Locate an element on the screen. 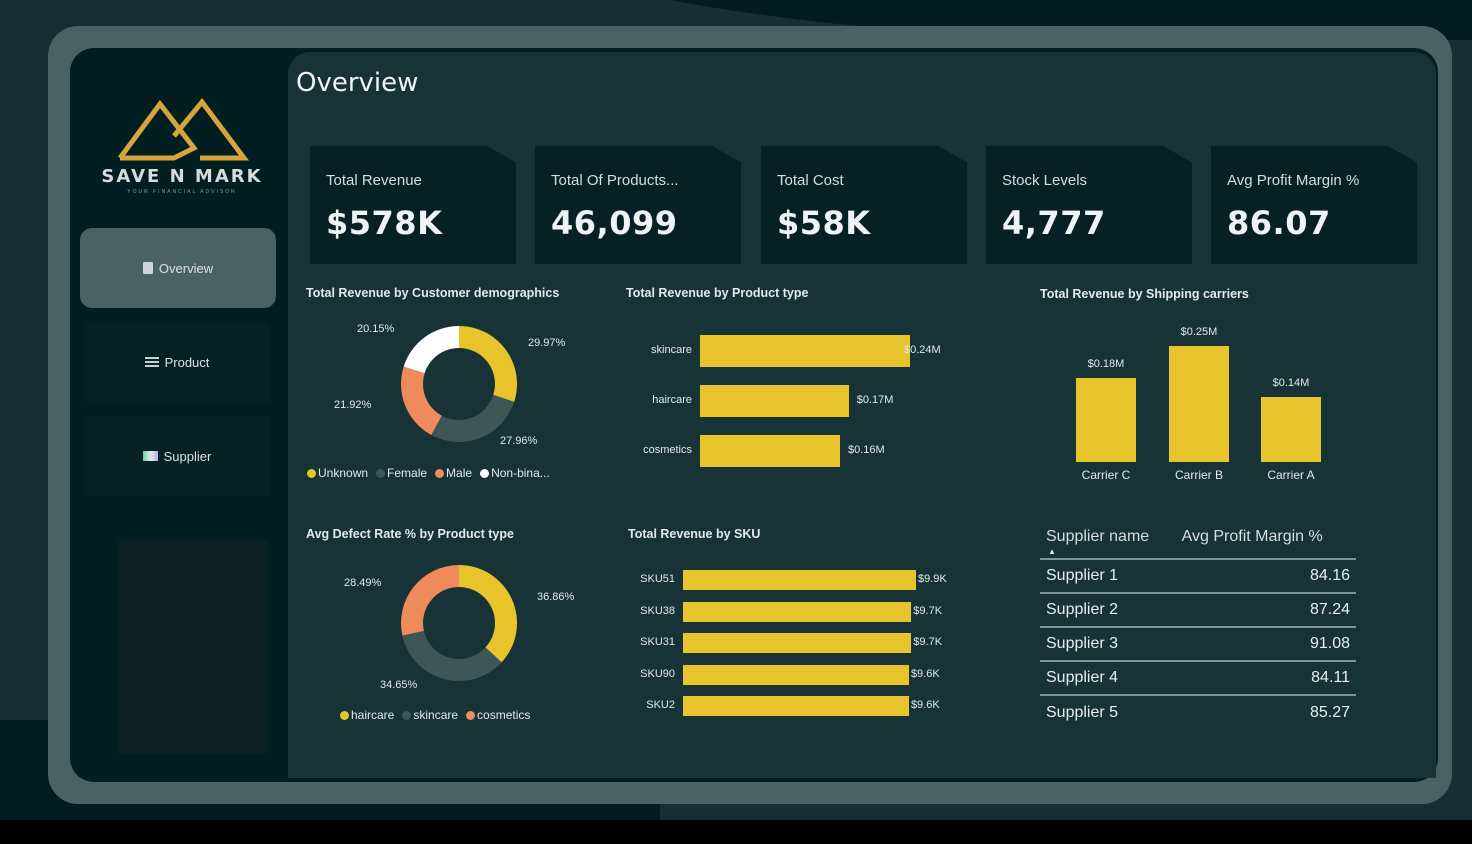 The width and height of the screenshot is (1472, 844). kpi-value: 46,099 is located at coordinates (614, 223).